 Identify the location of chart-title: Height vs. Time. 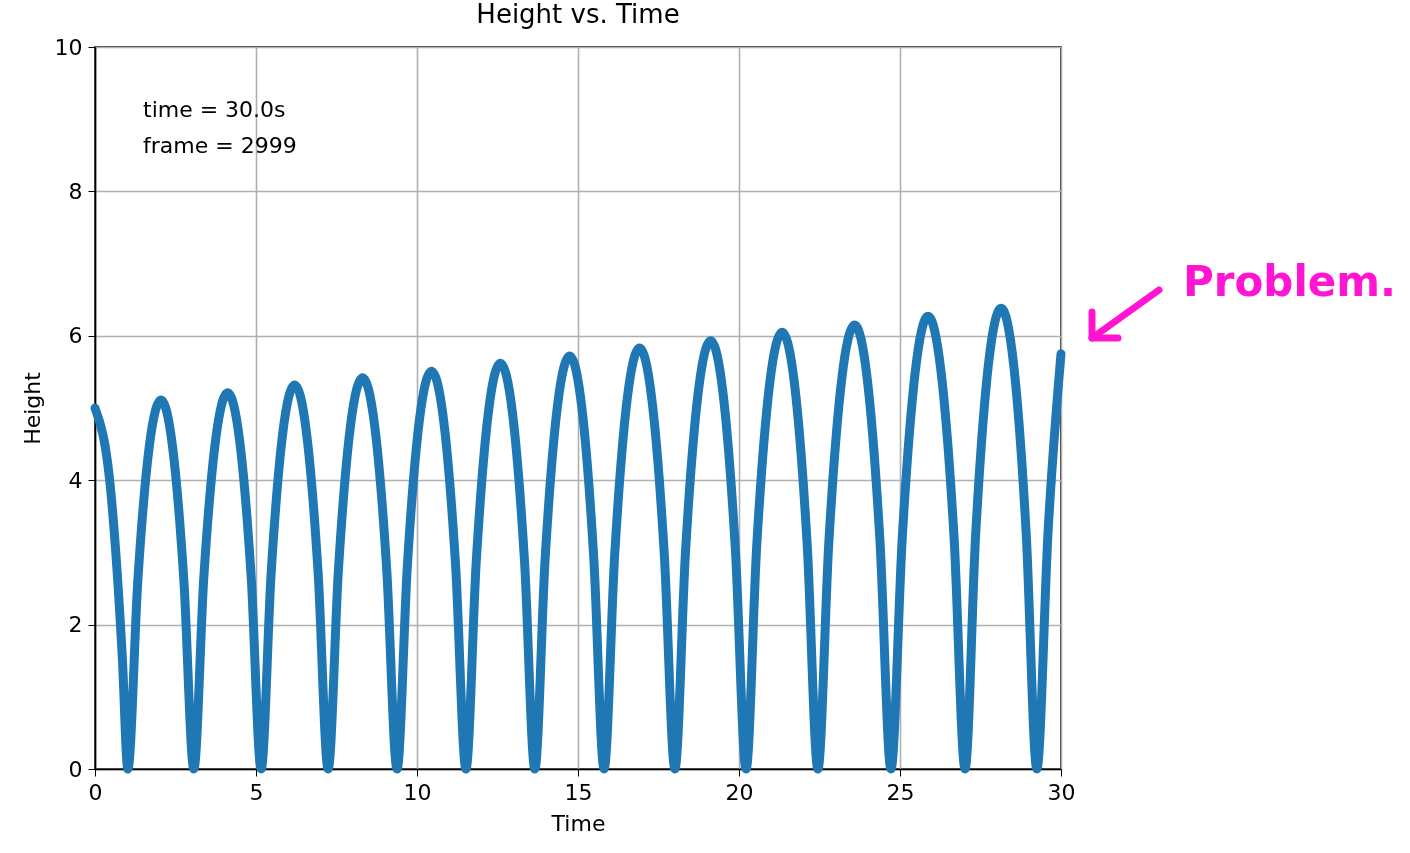
(578, 14).